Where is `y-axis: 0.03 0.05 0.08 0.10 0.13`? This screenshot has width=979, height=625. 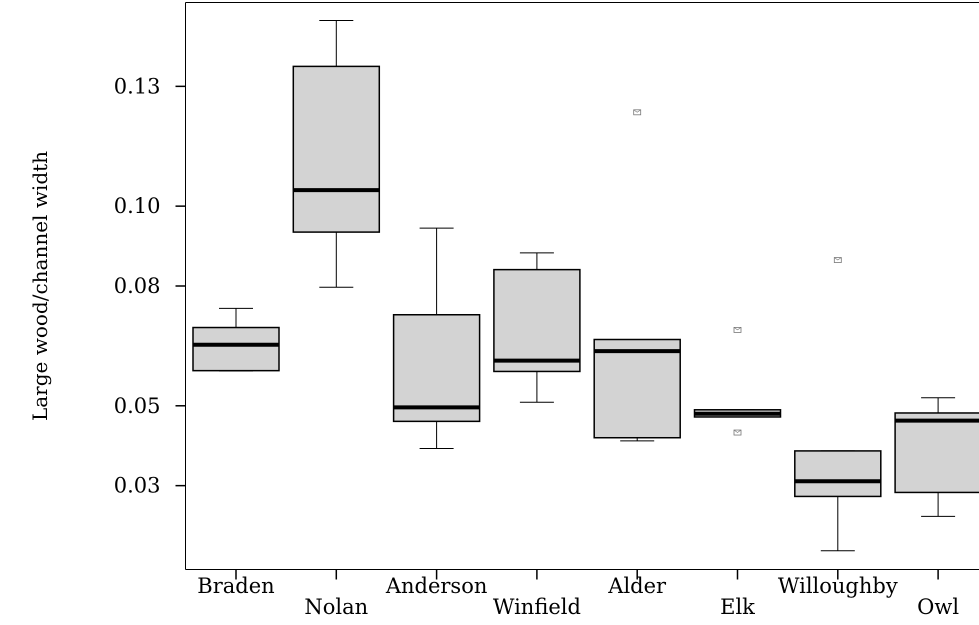 y-axis: 0.03 0.05 0.08 0.10 0.13 is located at coordinates (150, 286).